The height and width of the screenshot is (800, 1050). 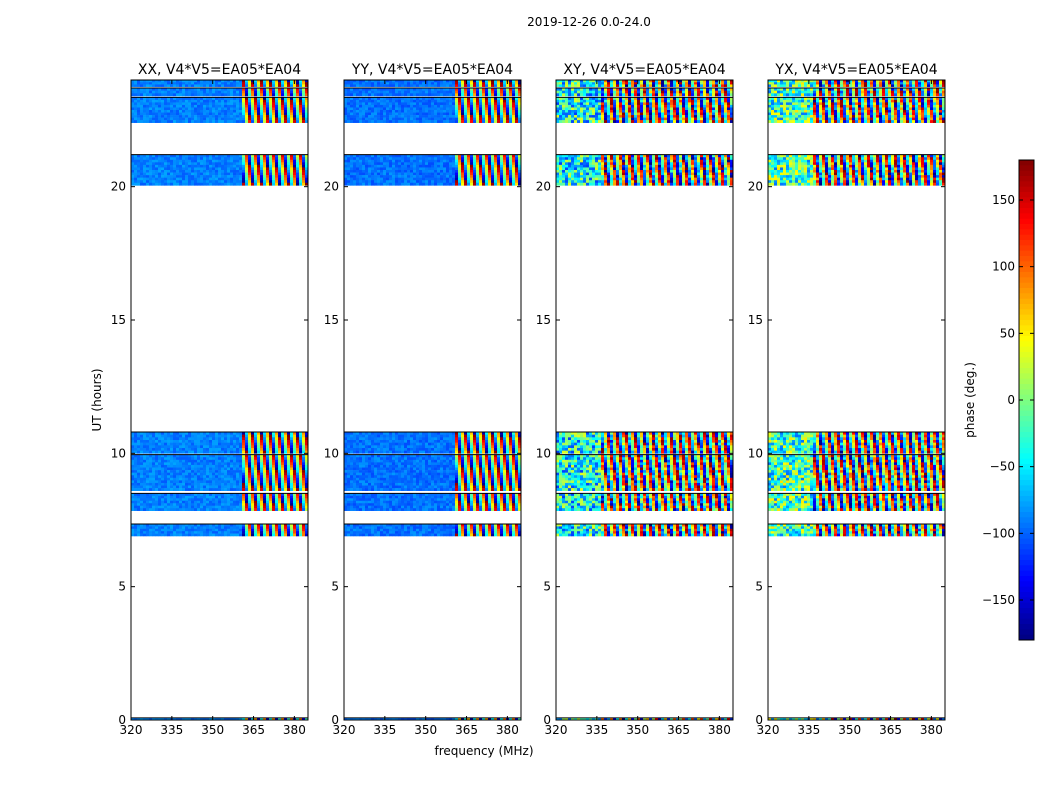 I want to click on colorbar-tick-label: 50, so click(x=1007, y=333).